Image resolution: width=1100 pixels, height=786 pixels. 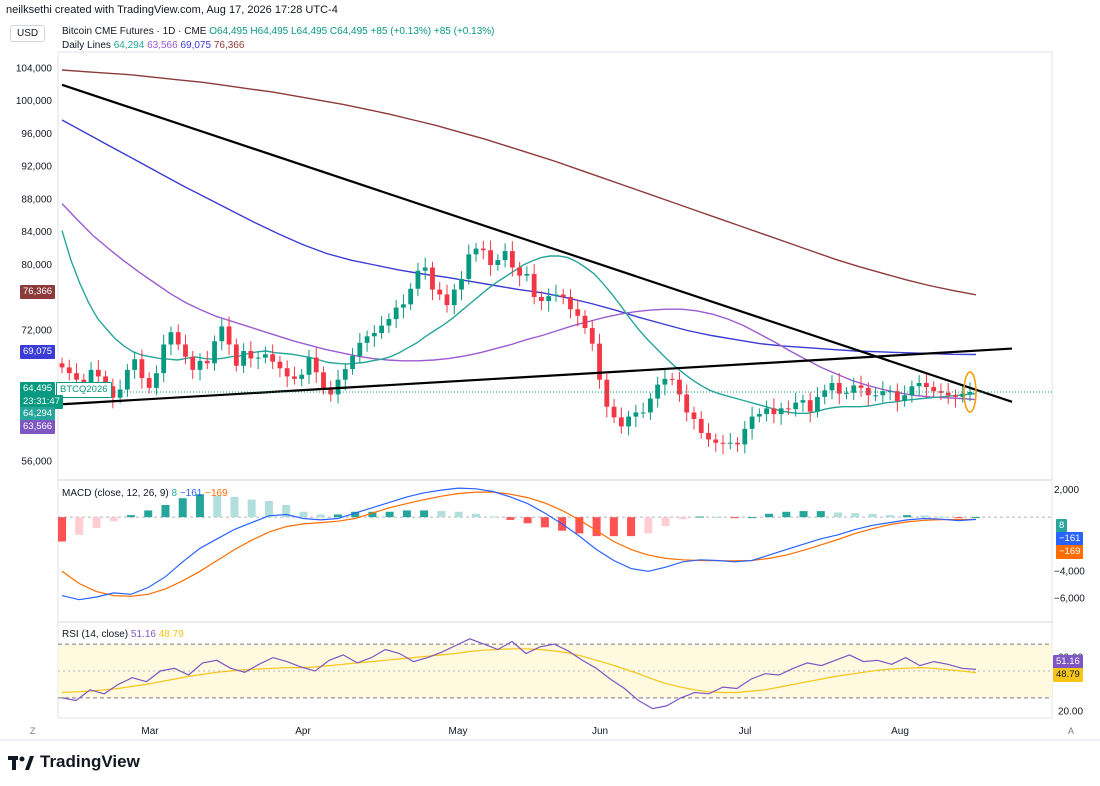 I want to click on ma20-value: 64,294, so click(x=129, y=45).